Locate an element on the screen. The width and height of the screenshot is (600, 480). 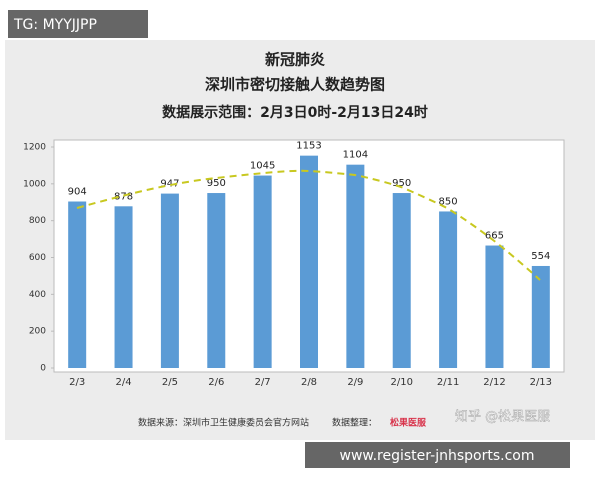
value-label: 1153 is located at coordinates (308, 146).